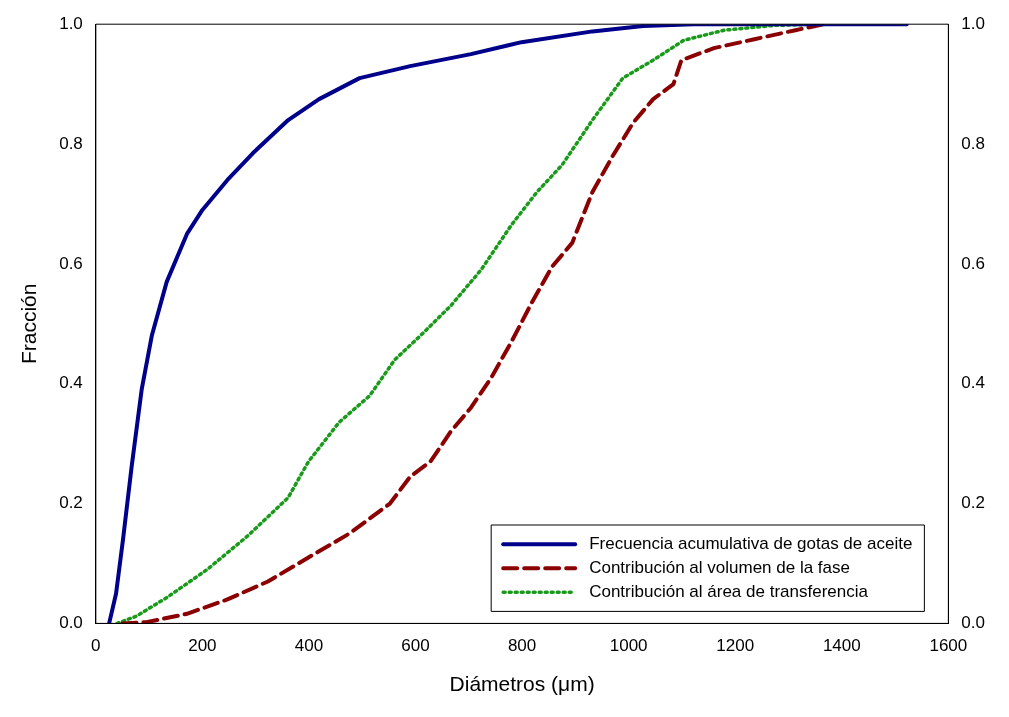  What do you see at coordinates (522, 684) in the screenshot?
I see `x-axis-title: Diámetros (μm)` at bounding box center [522, 684].